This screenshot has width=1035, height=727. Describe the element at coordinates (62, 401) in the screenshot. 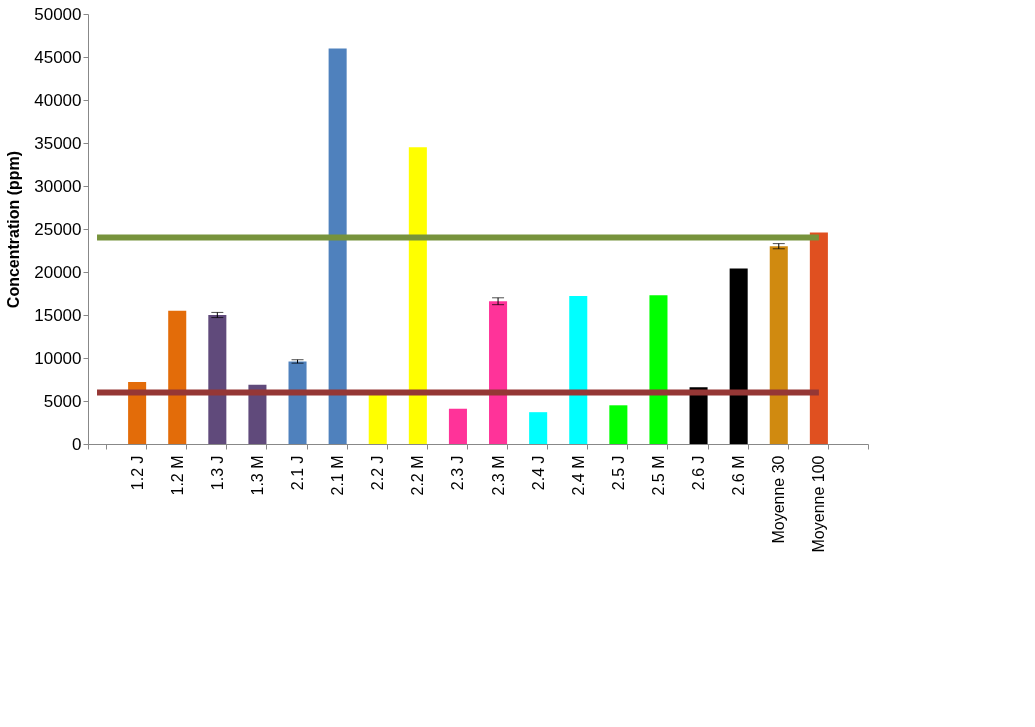

I see `y-tick-label: 5000` at that location.